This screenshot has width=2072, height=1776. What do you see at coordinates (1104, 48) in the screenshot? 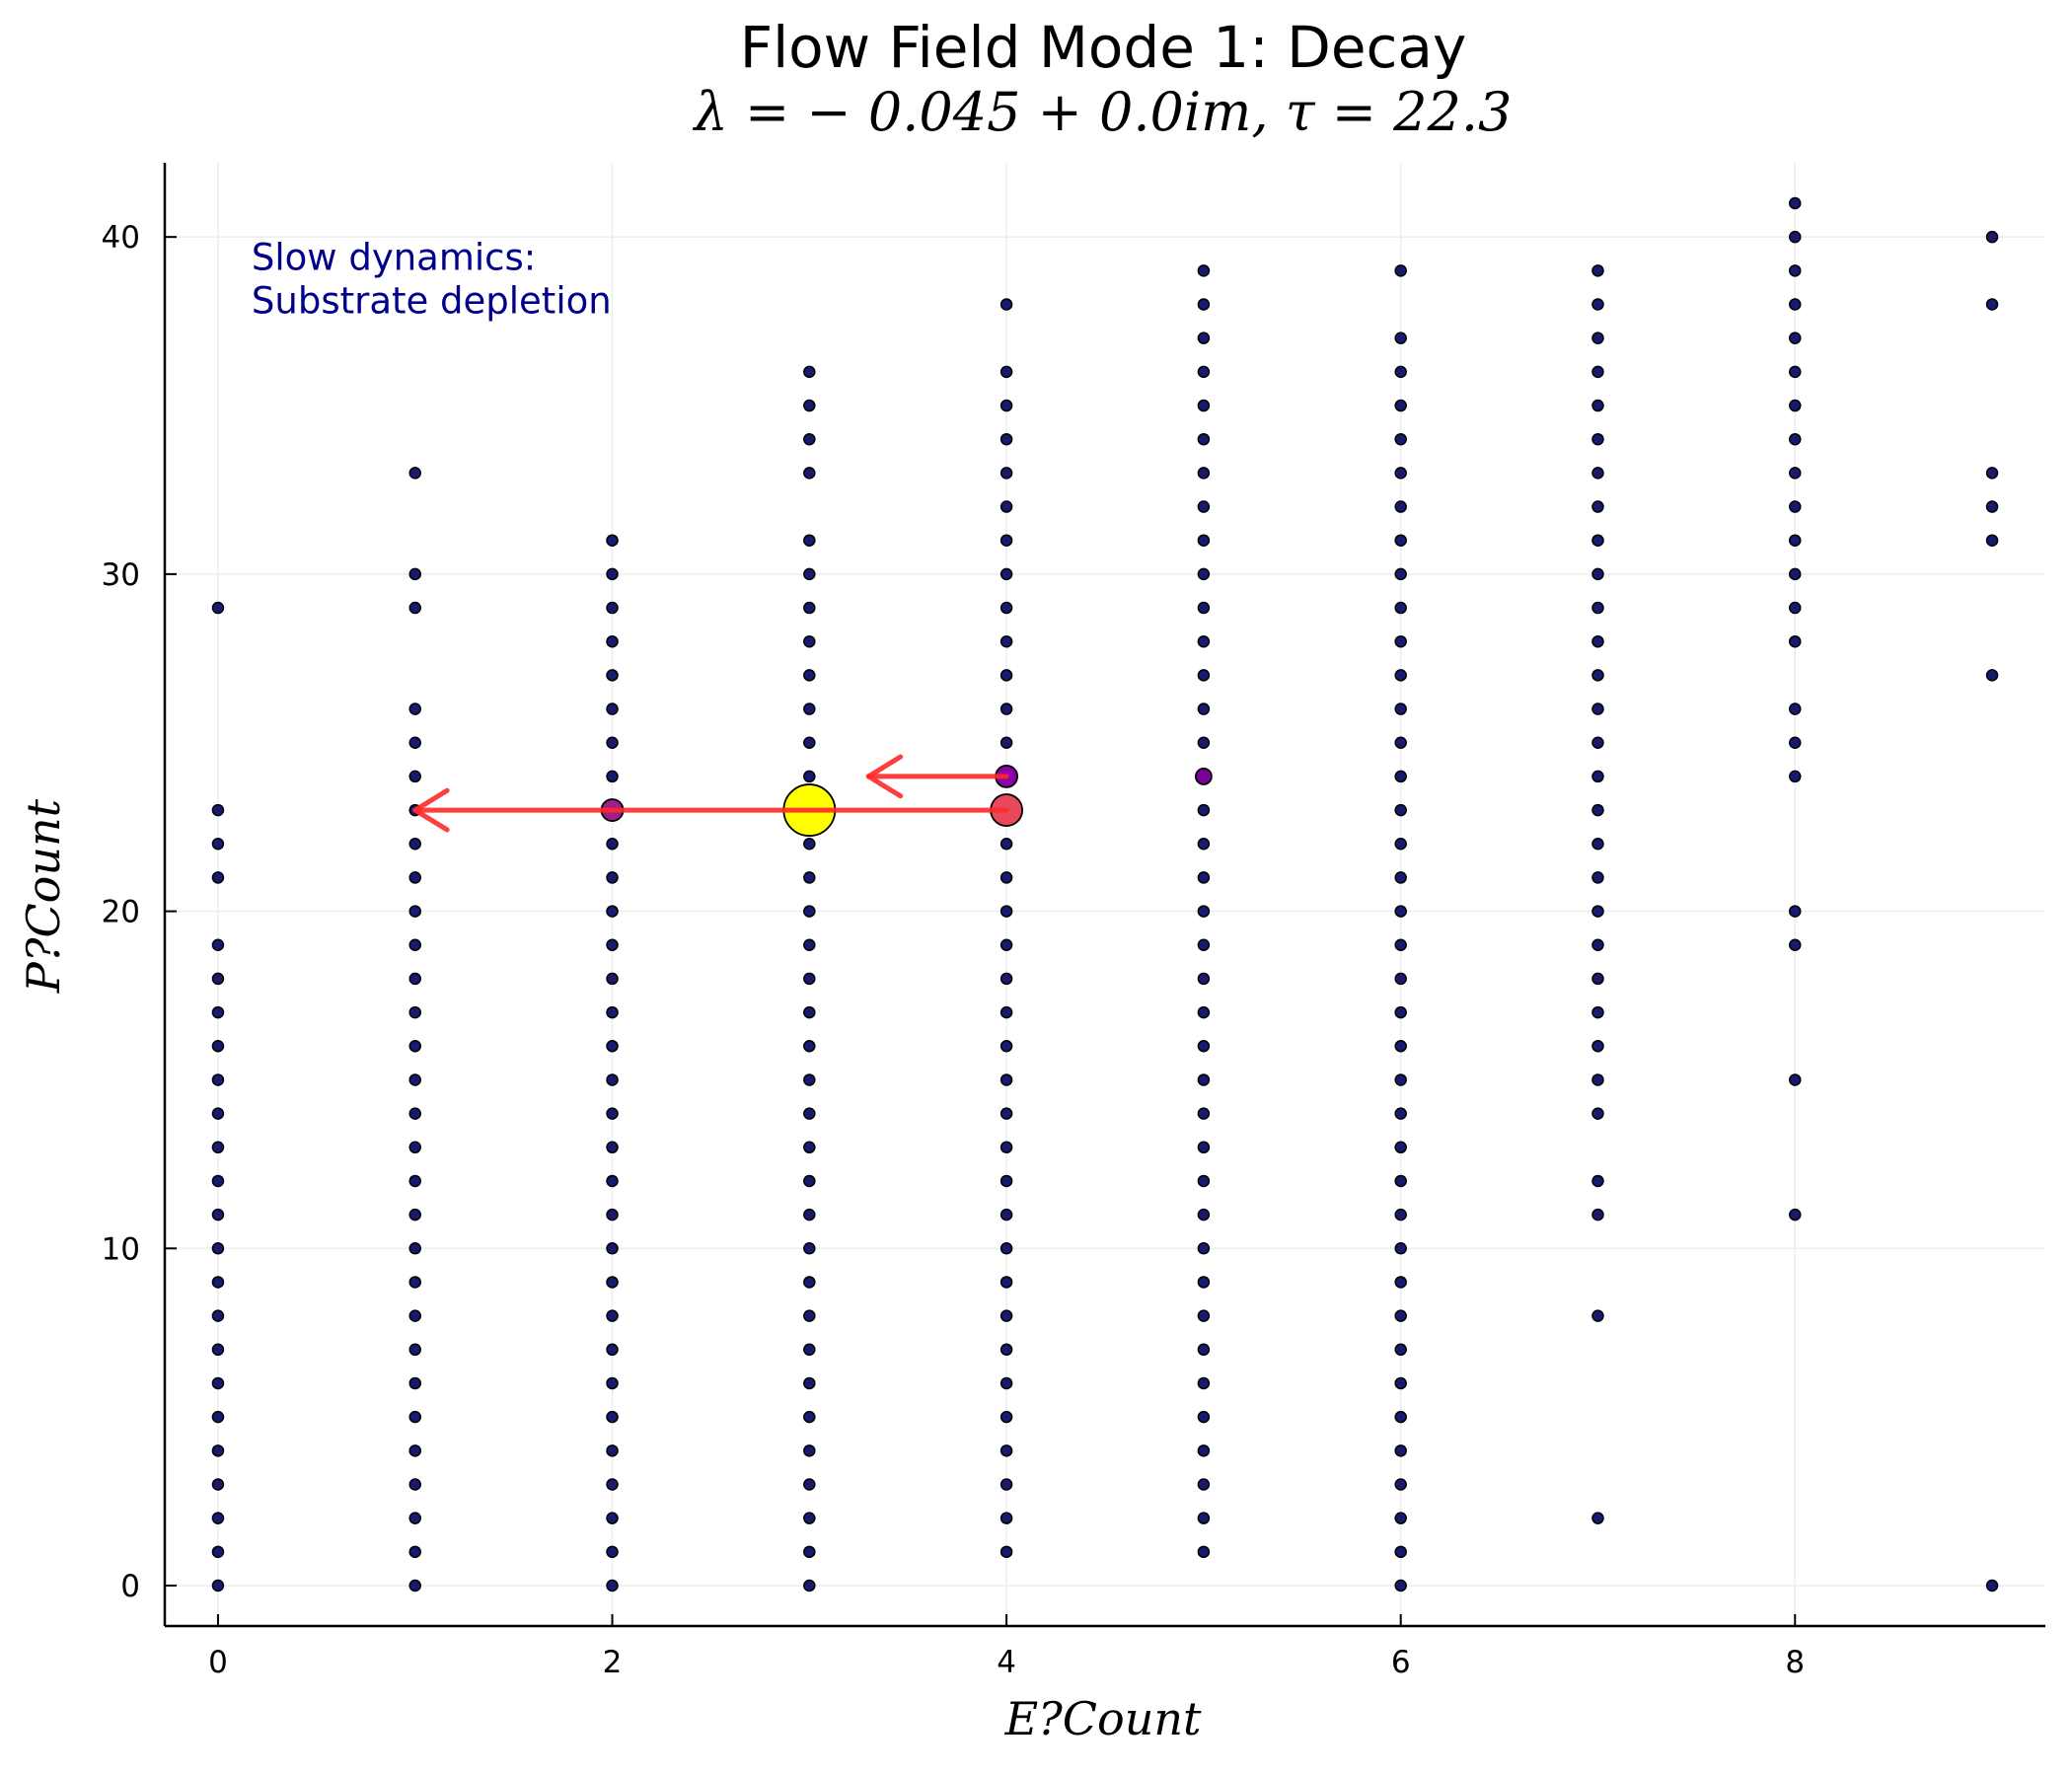
I see `chart-title: Flow Field Mode 1: Decay` at bounding box center [1104, 48].